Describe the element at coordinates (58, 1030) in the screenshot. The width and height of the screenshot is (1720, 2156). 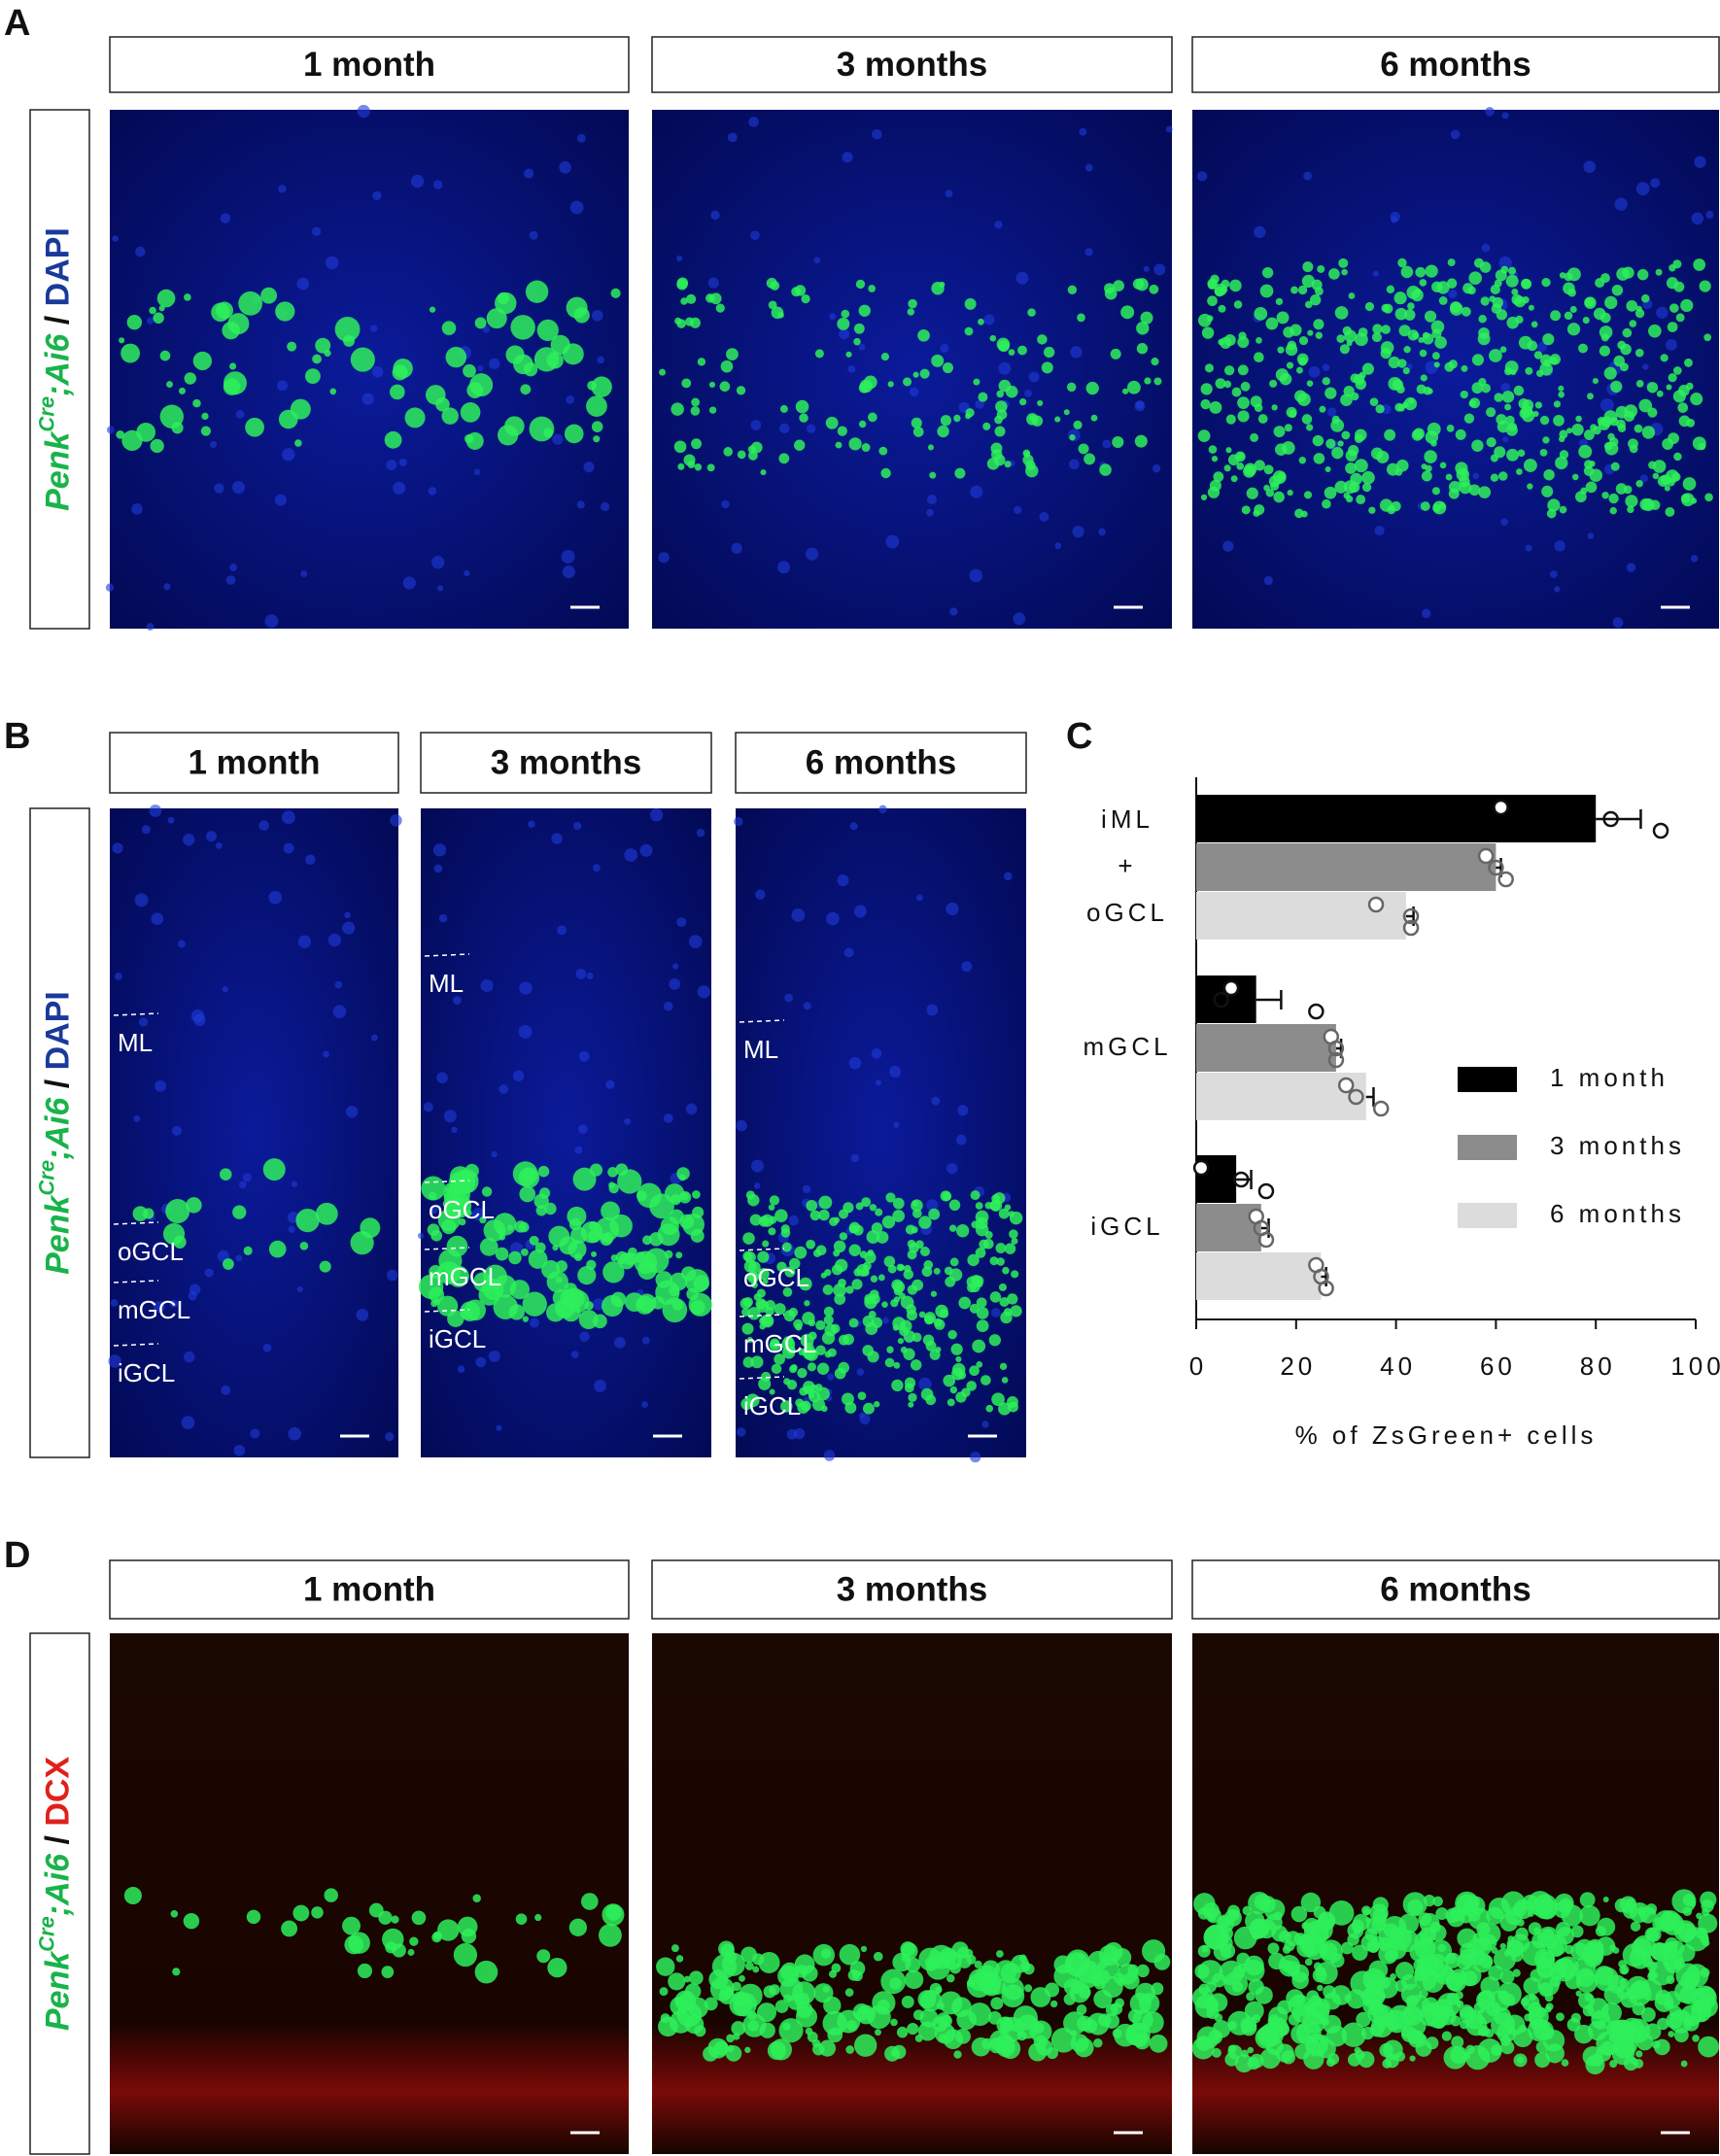
I see `stain: DAPI` at that location.